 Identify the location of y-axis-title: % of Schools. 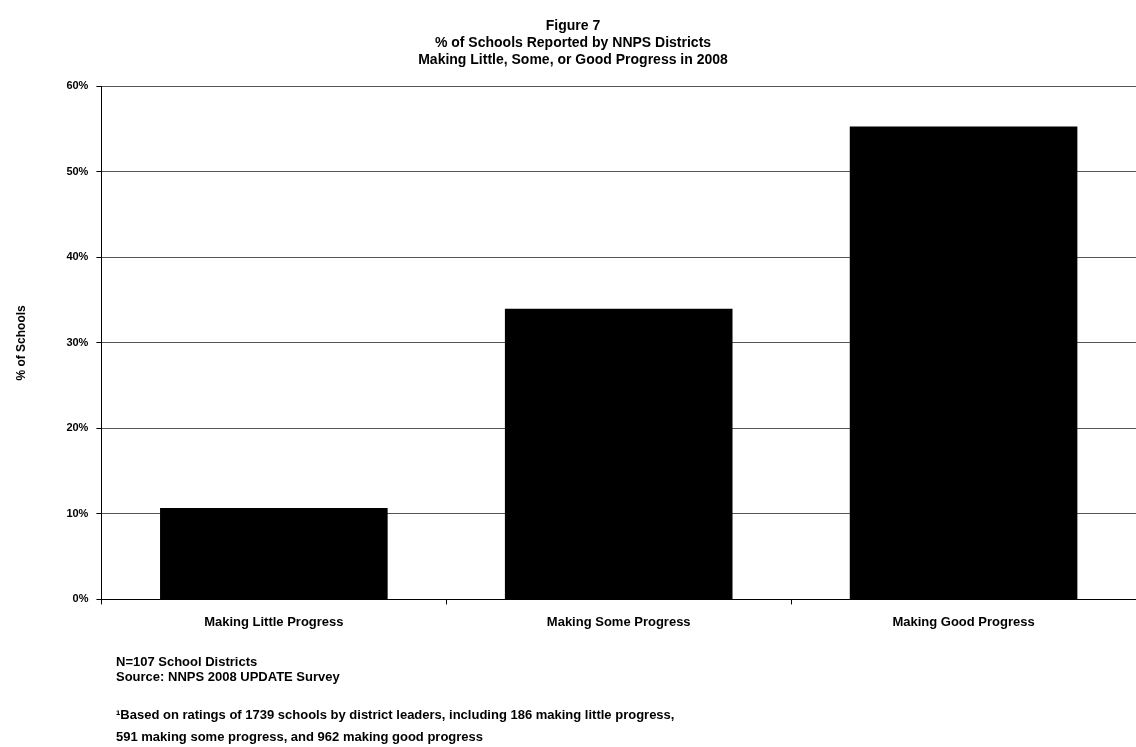
(20, 342).